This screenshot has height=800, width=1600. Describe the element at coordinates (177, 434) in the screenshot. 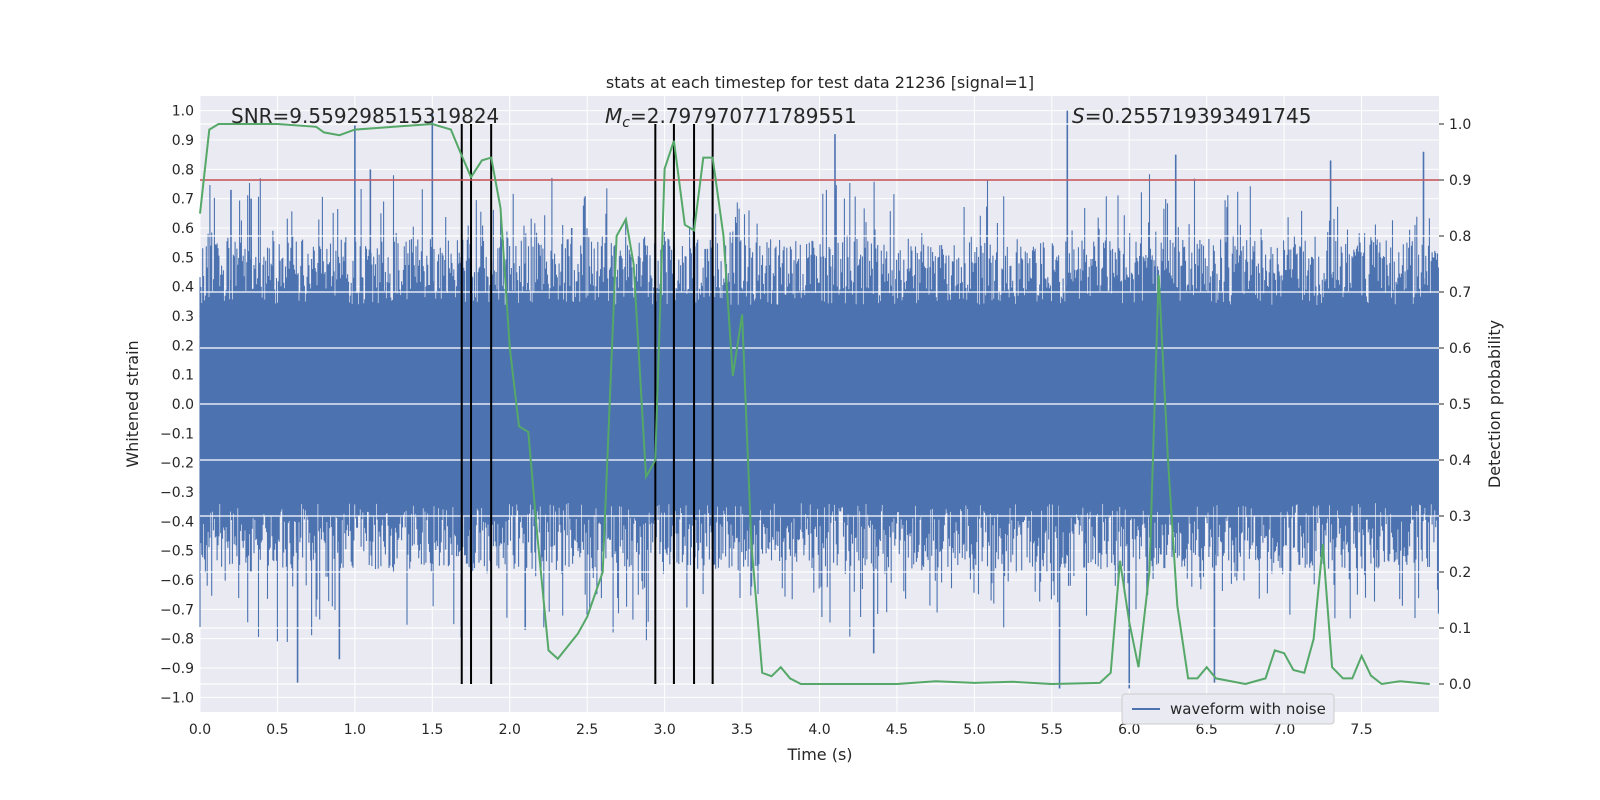

I see `y-tick-label: −0.1` at that location.